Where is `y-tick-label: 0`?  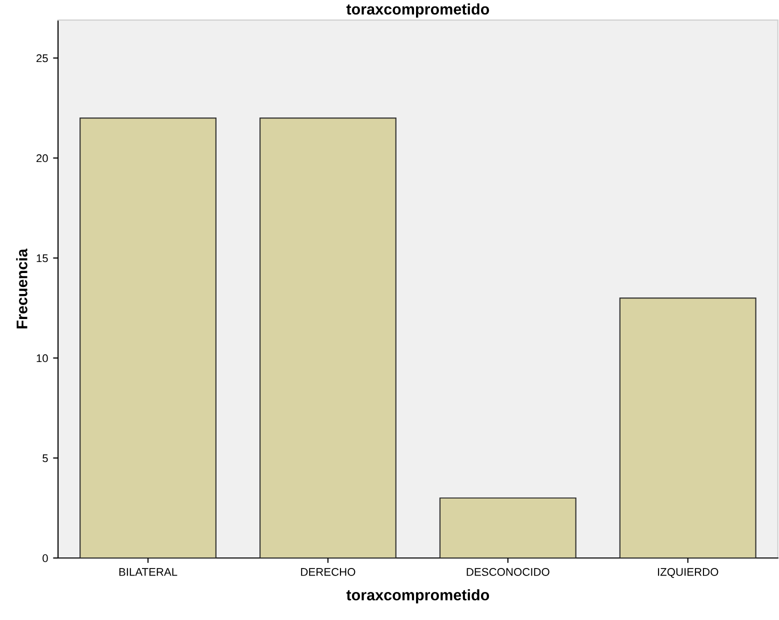 y-tick-label: 0 is located at coordinates (45, 558).